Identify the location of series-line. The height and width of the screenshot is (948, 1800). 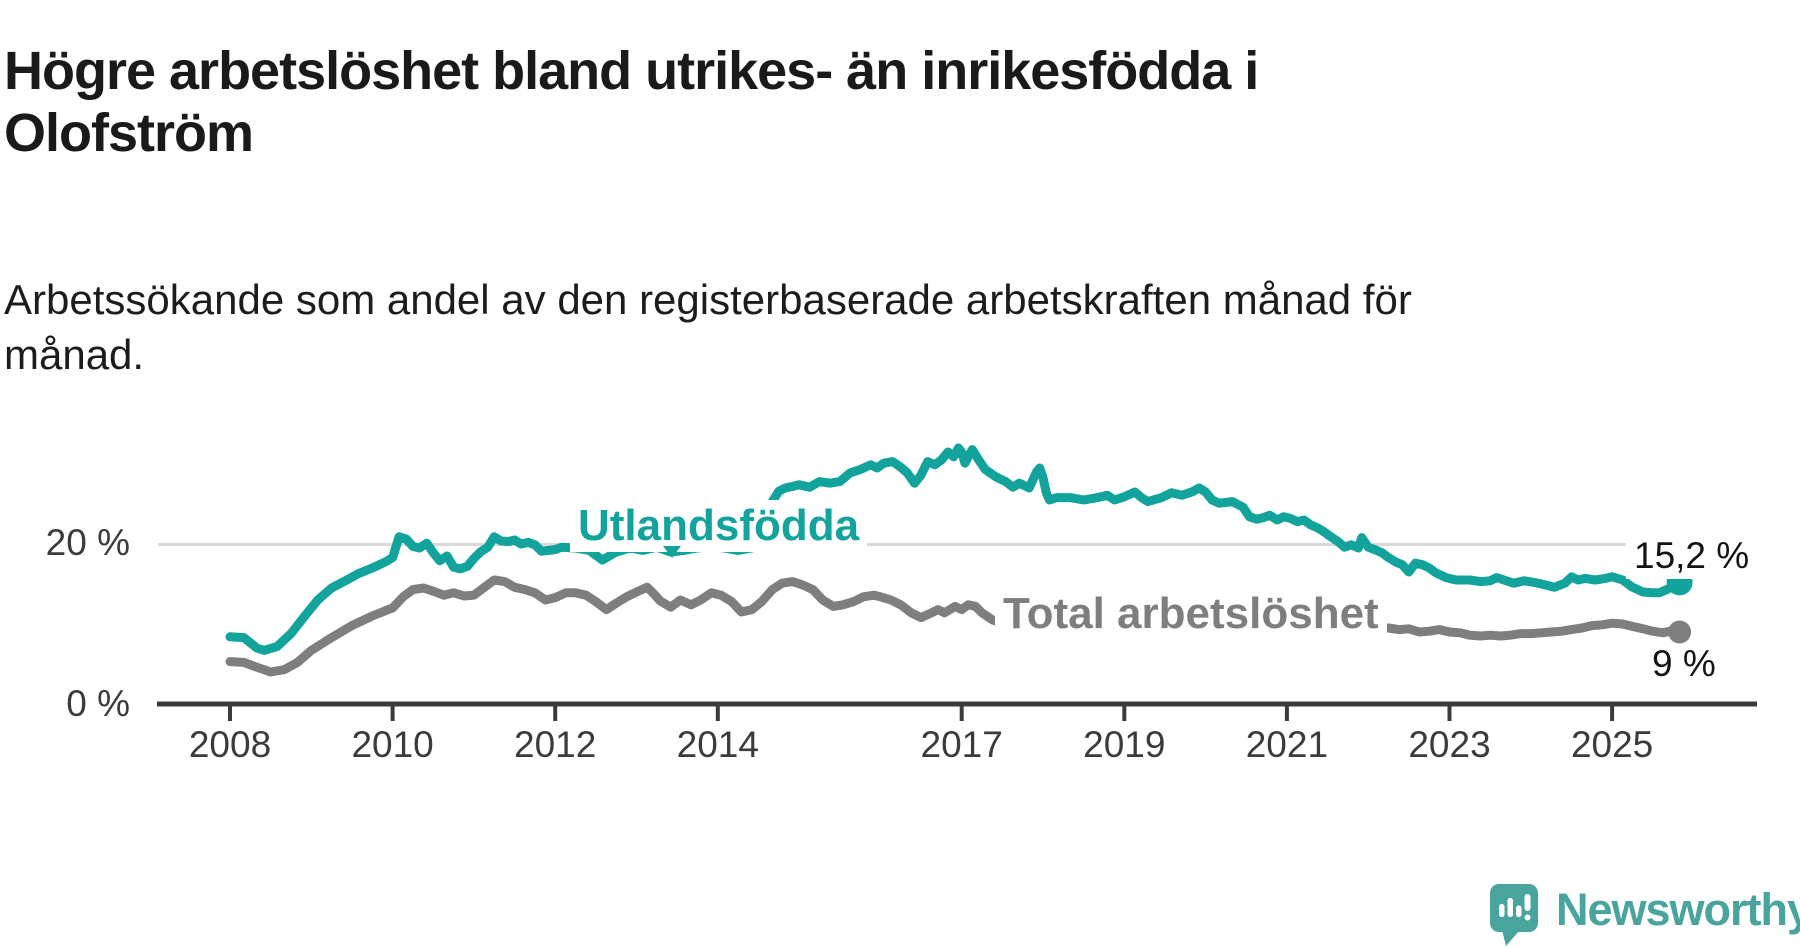
(955, 626).